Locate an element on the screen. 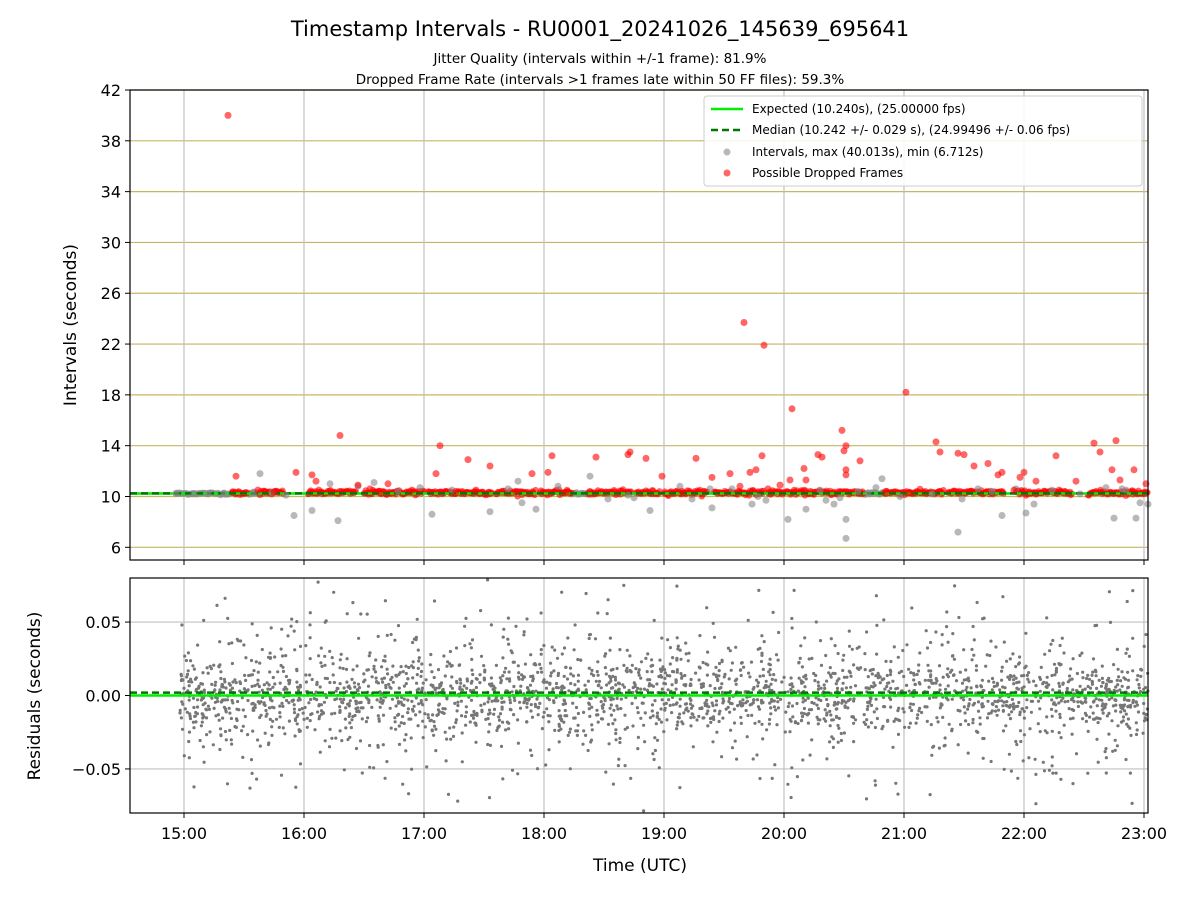 The width and height of the screenshot is (1200, 900). intervals-y-tick-label: 38 is located at coordinates (111, 141).